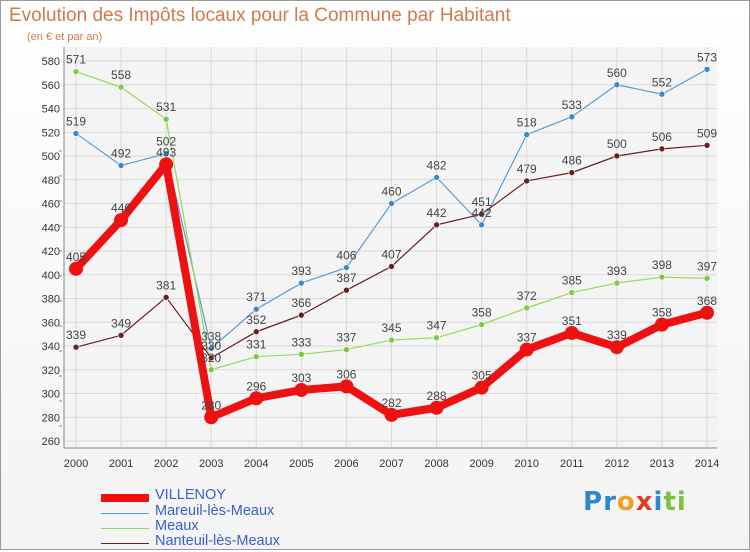  I want to click on legend-swatch-meaux, so click(125, 528).